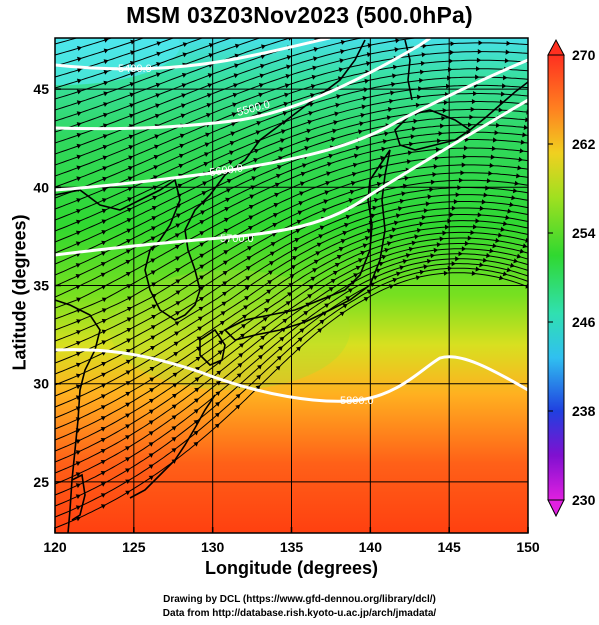  What do you see at coordinates (449, 547) in the screenshot?
I see `x-tick-label: 145` at bounding box center [449, 547].